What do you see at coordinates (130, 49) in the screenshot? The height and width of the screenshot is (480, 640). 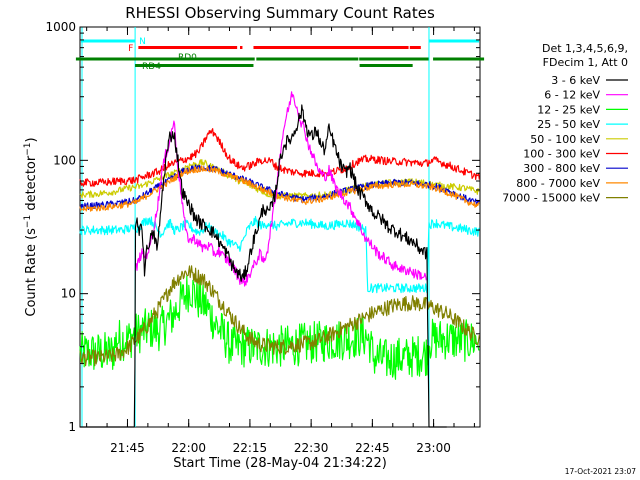 I see `flag-label-flare: F` at bounding box center [130, 49].